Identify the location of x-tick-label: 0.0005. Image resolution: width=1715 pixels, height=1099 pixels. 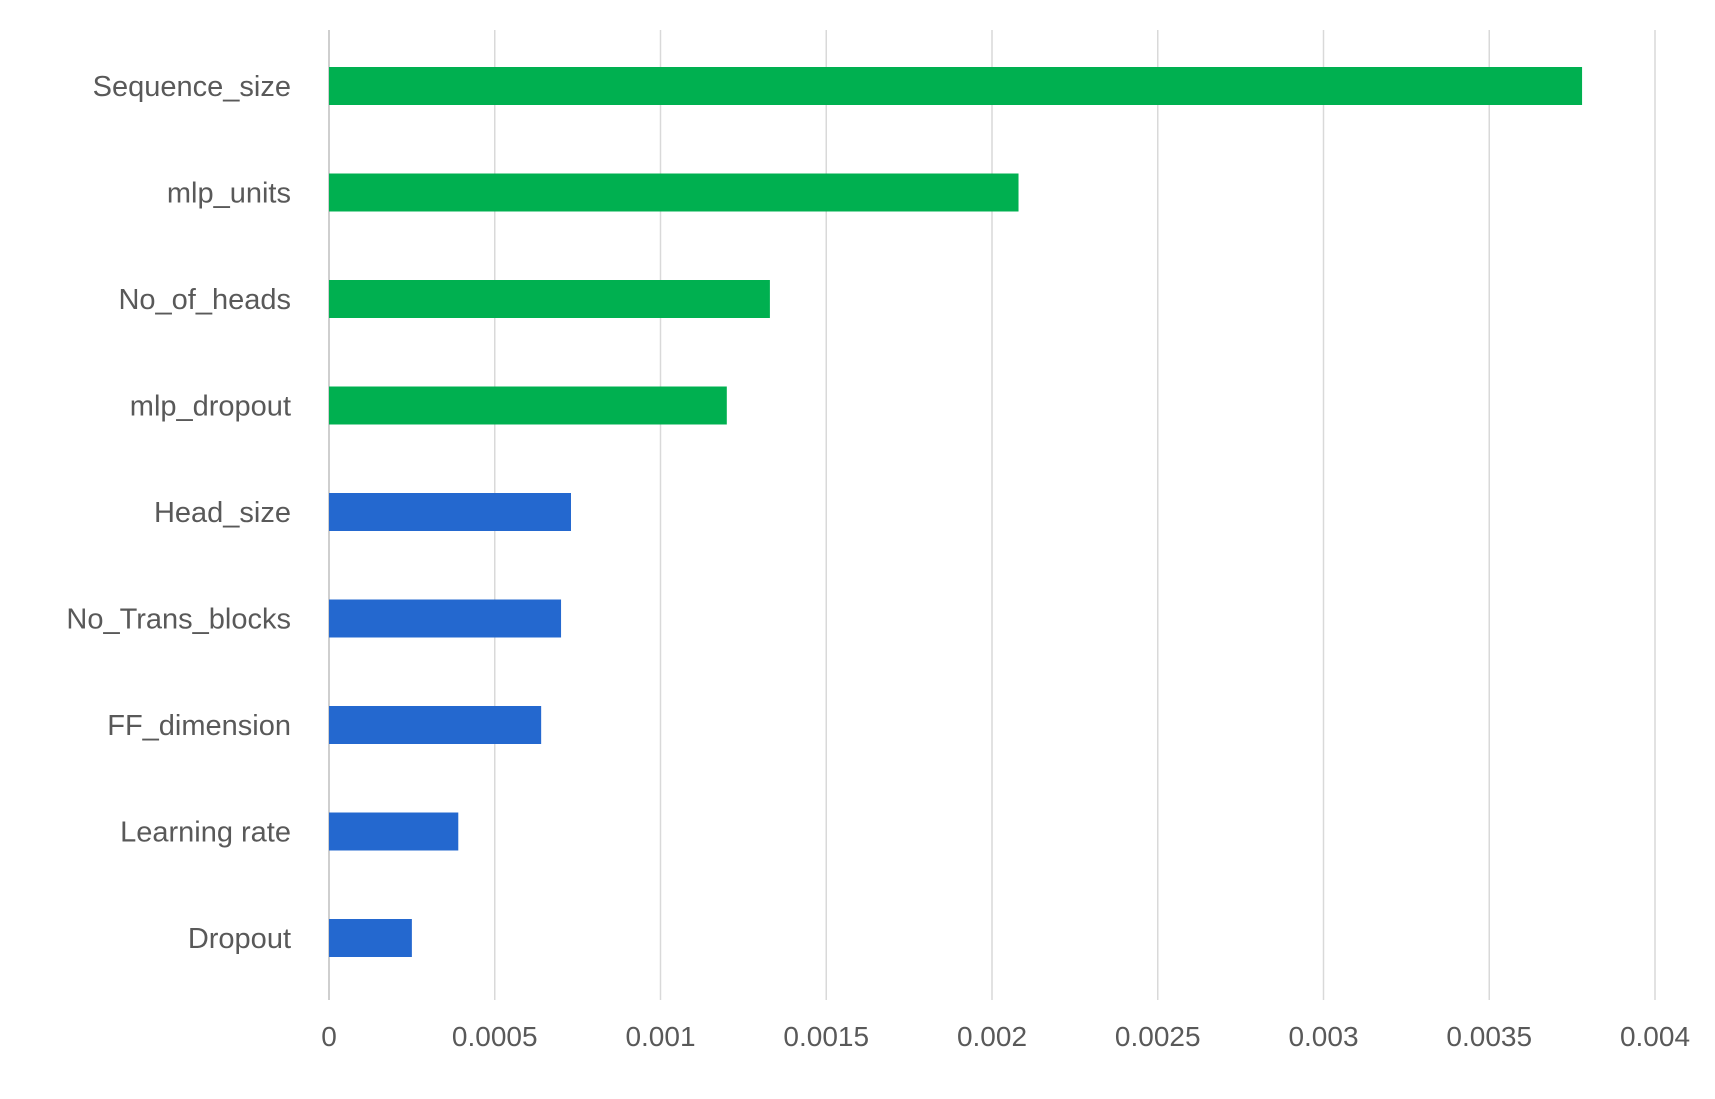
(495, 1036).